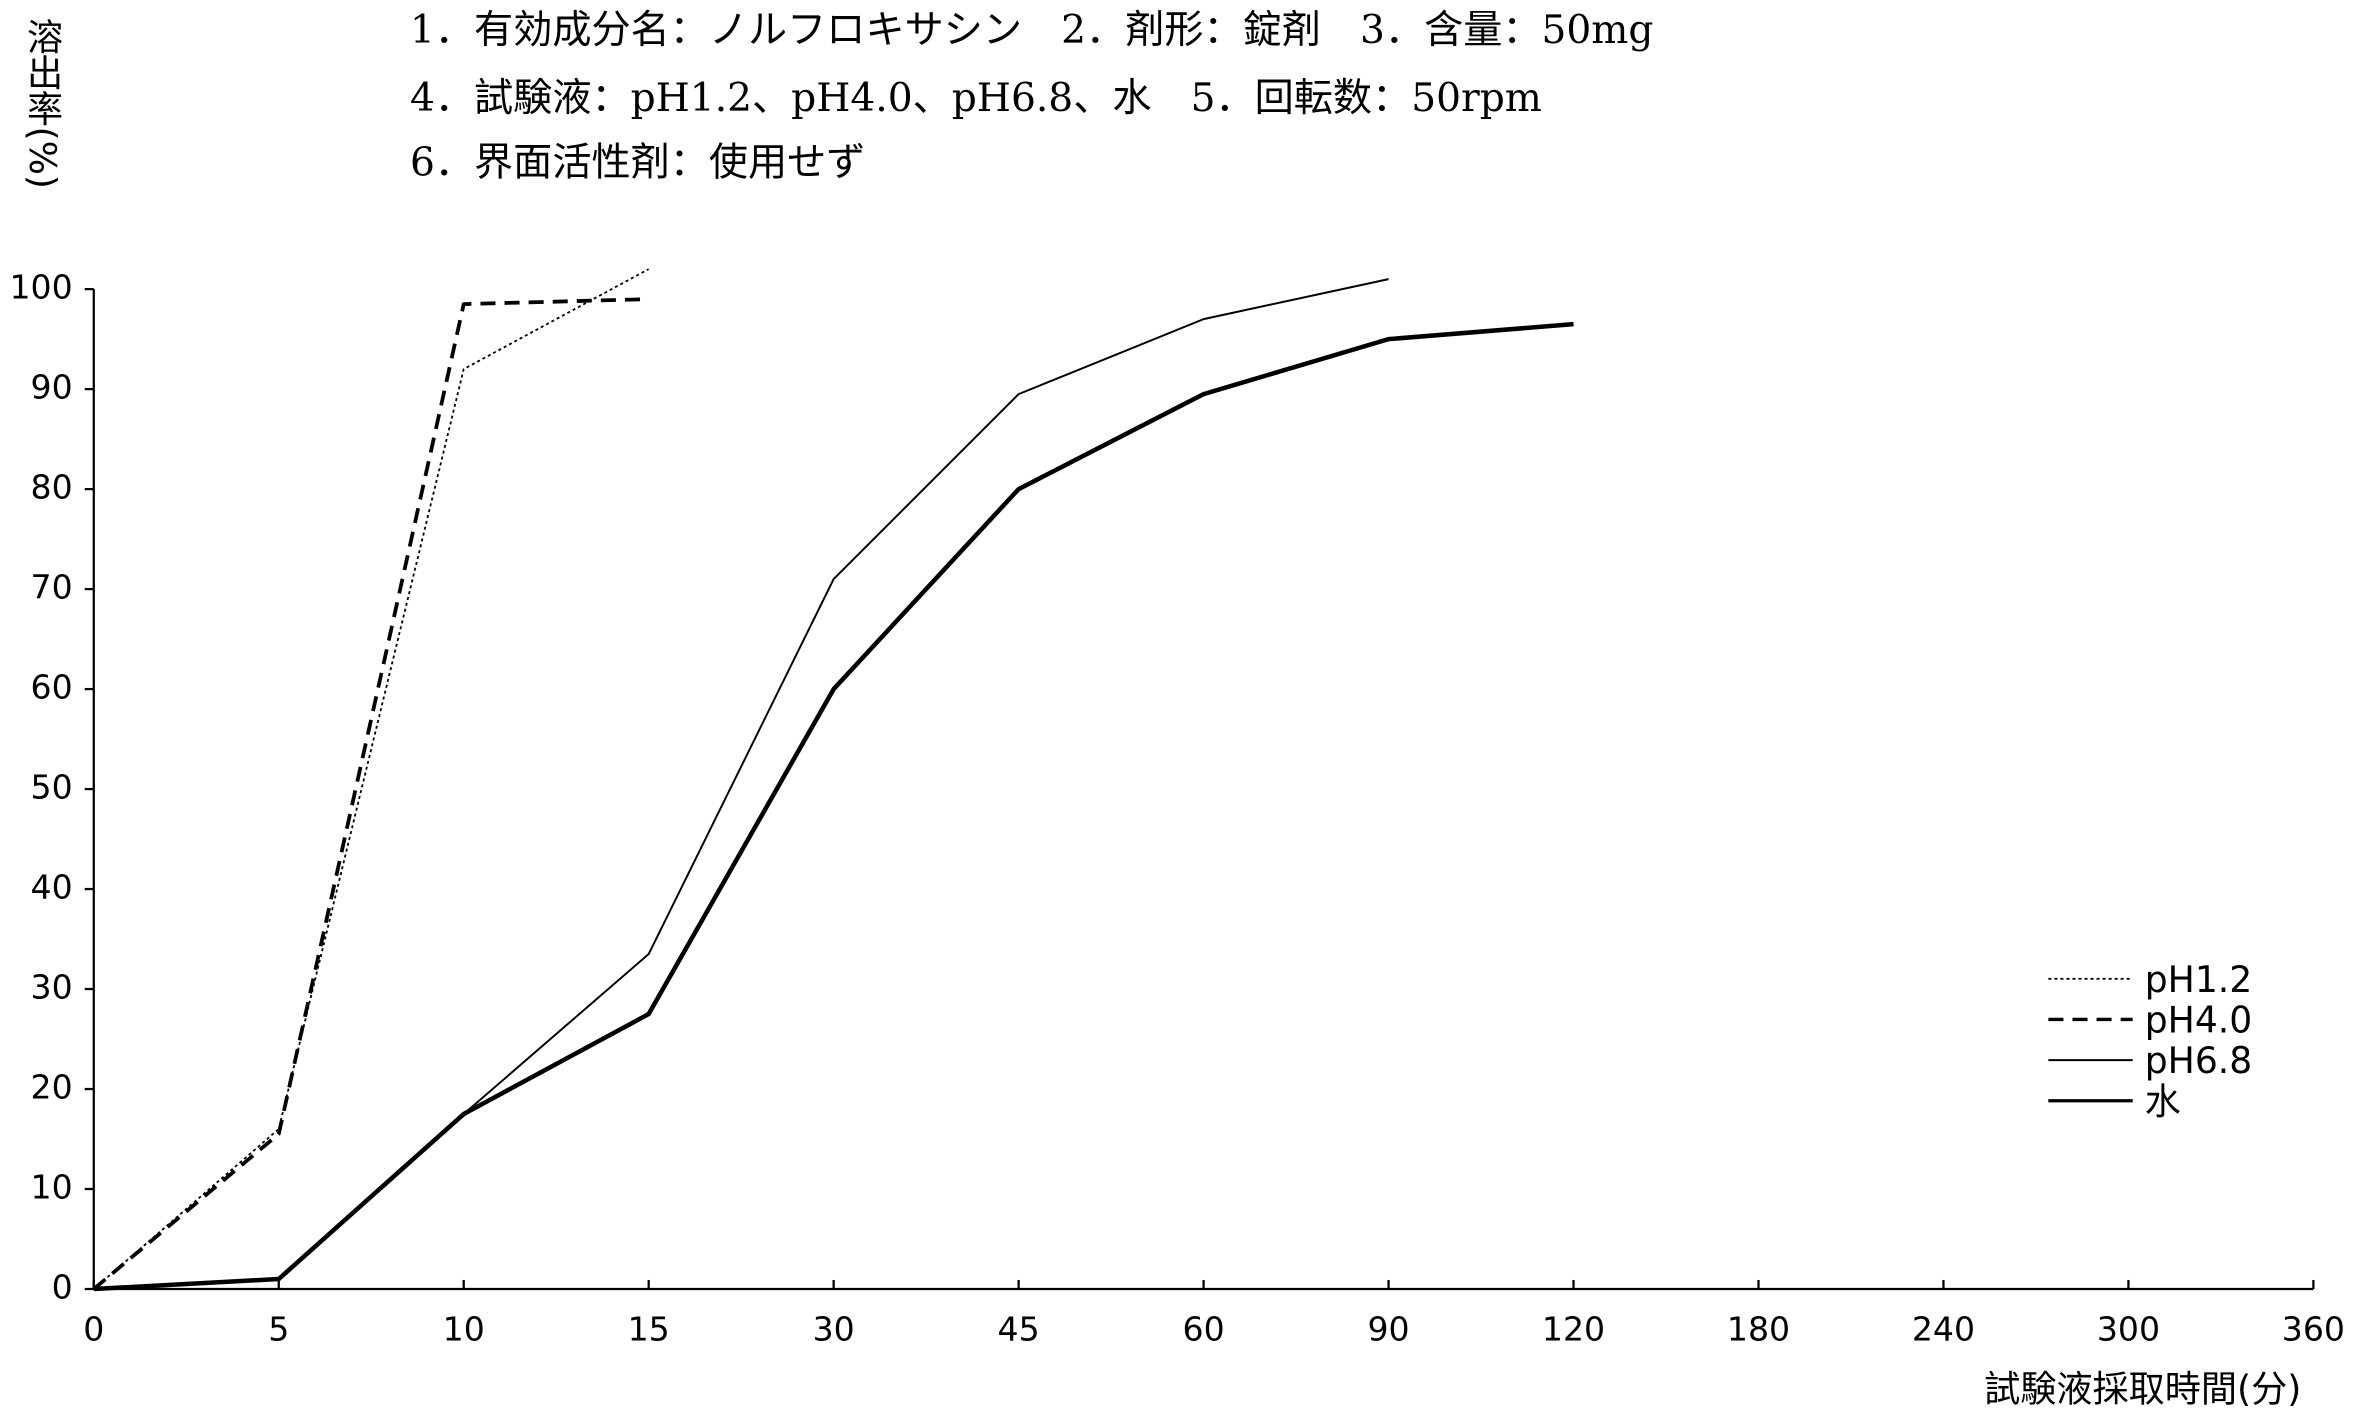 This screenshot has height=1417, width=2362. What do you see at coordinates (637, 163) in the screenshot?
I see `header-line: 6．界面活性剤：使用せず` at bounding box center [637, 163].